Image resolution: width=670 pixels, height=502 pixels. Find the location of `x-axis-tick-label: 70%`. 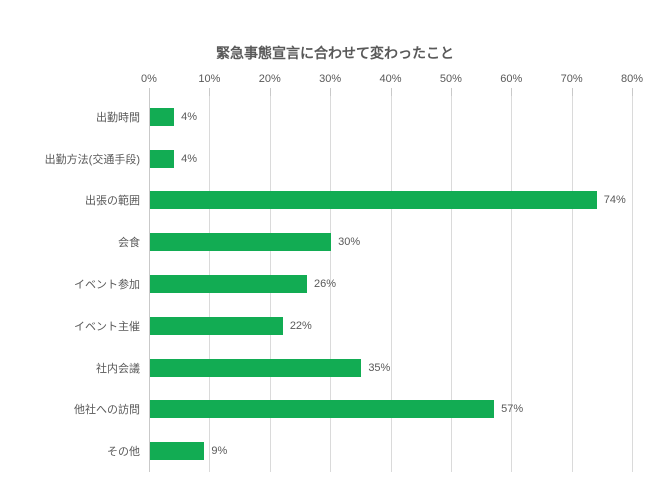

x-axis-tick-label: 70% is located at coordinates (571, 79).